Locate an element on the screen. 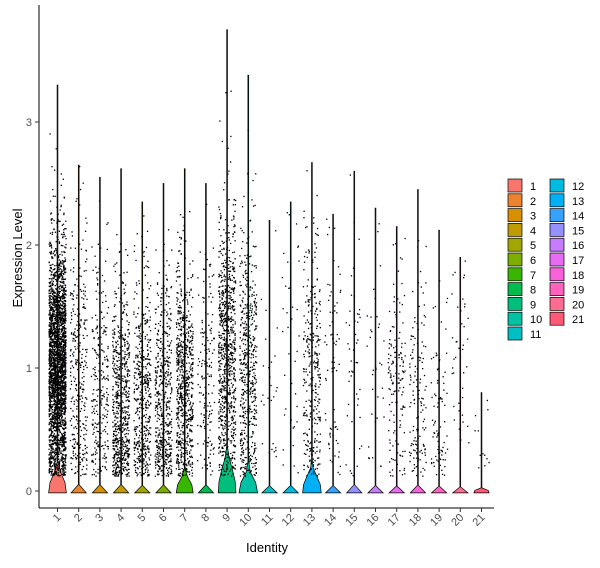  x-tick-label: 5 is located at coordinates (142, 518).